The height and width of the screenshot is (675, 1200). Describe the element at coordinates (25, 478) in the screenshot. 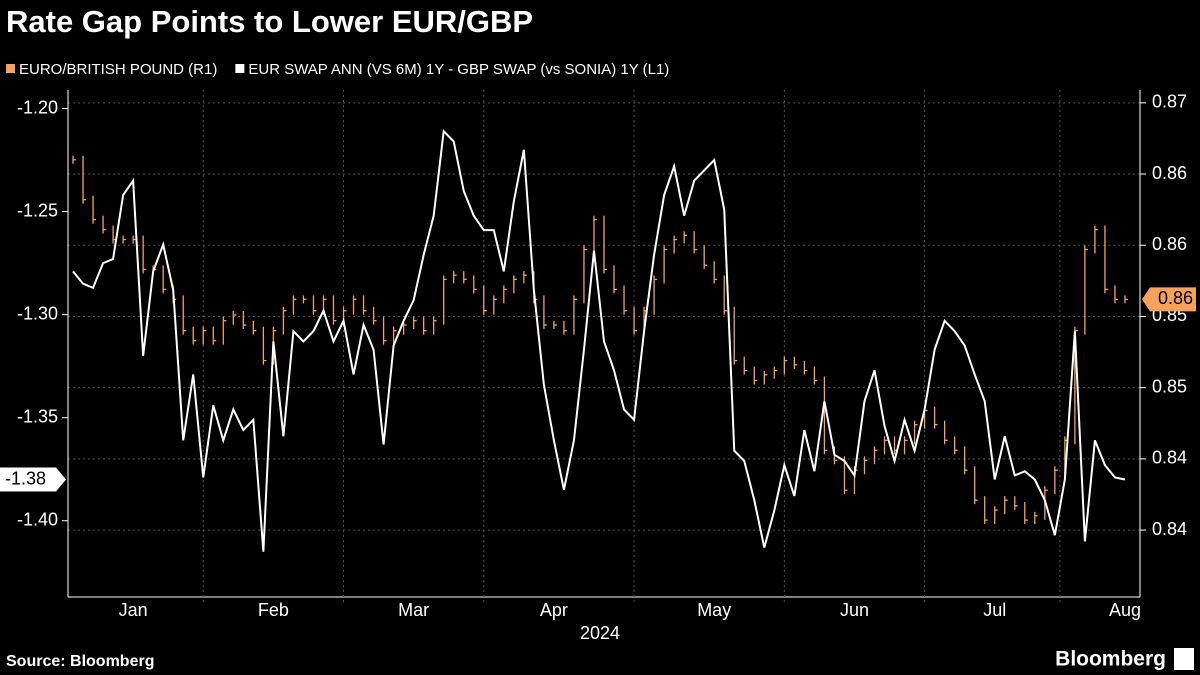

I see `last-value-label: -1.38` at that location.